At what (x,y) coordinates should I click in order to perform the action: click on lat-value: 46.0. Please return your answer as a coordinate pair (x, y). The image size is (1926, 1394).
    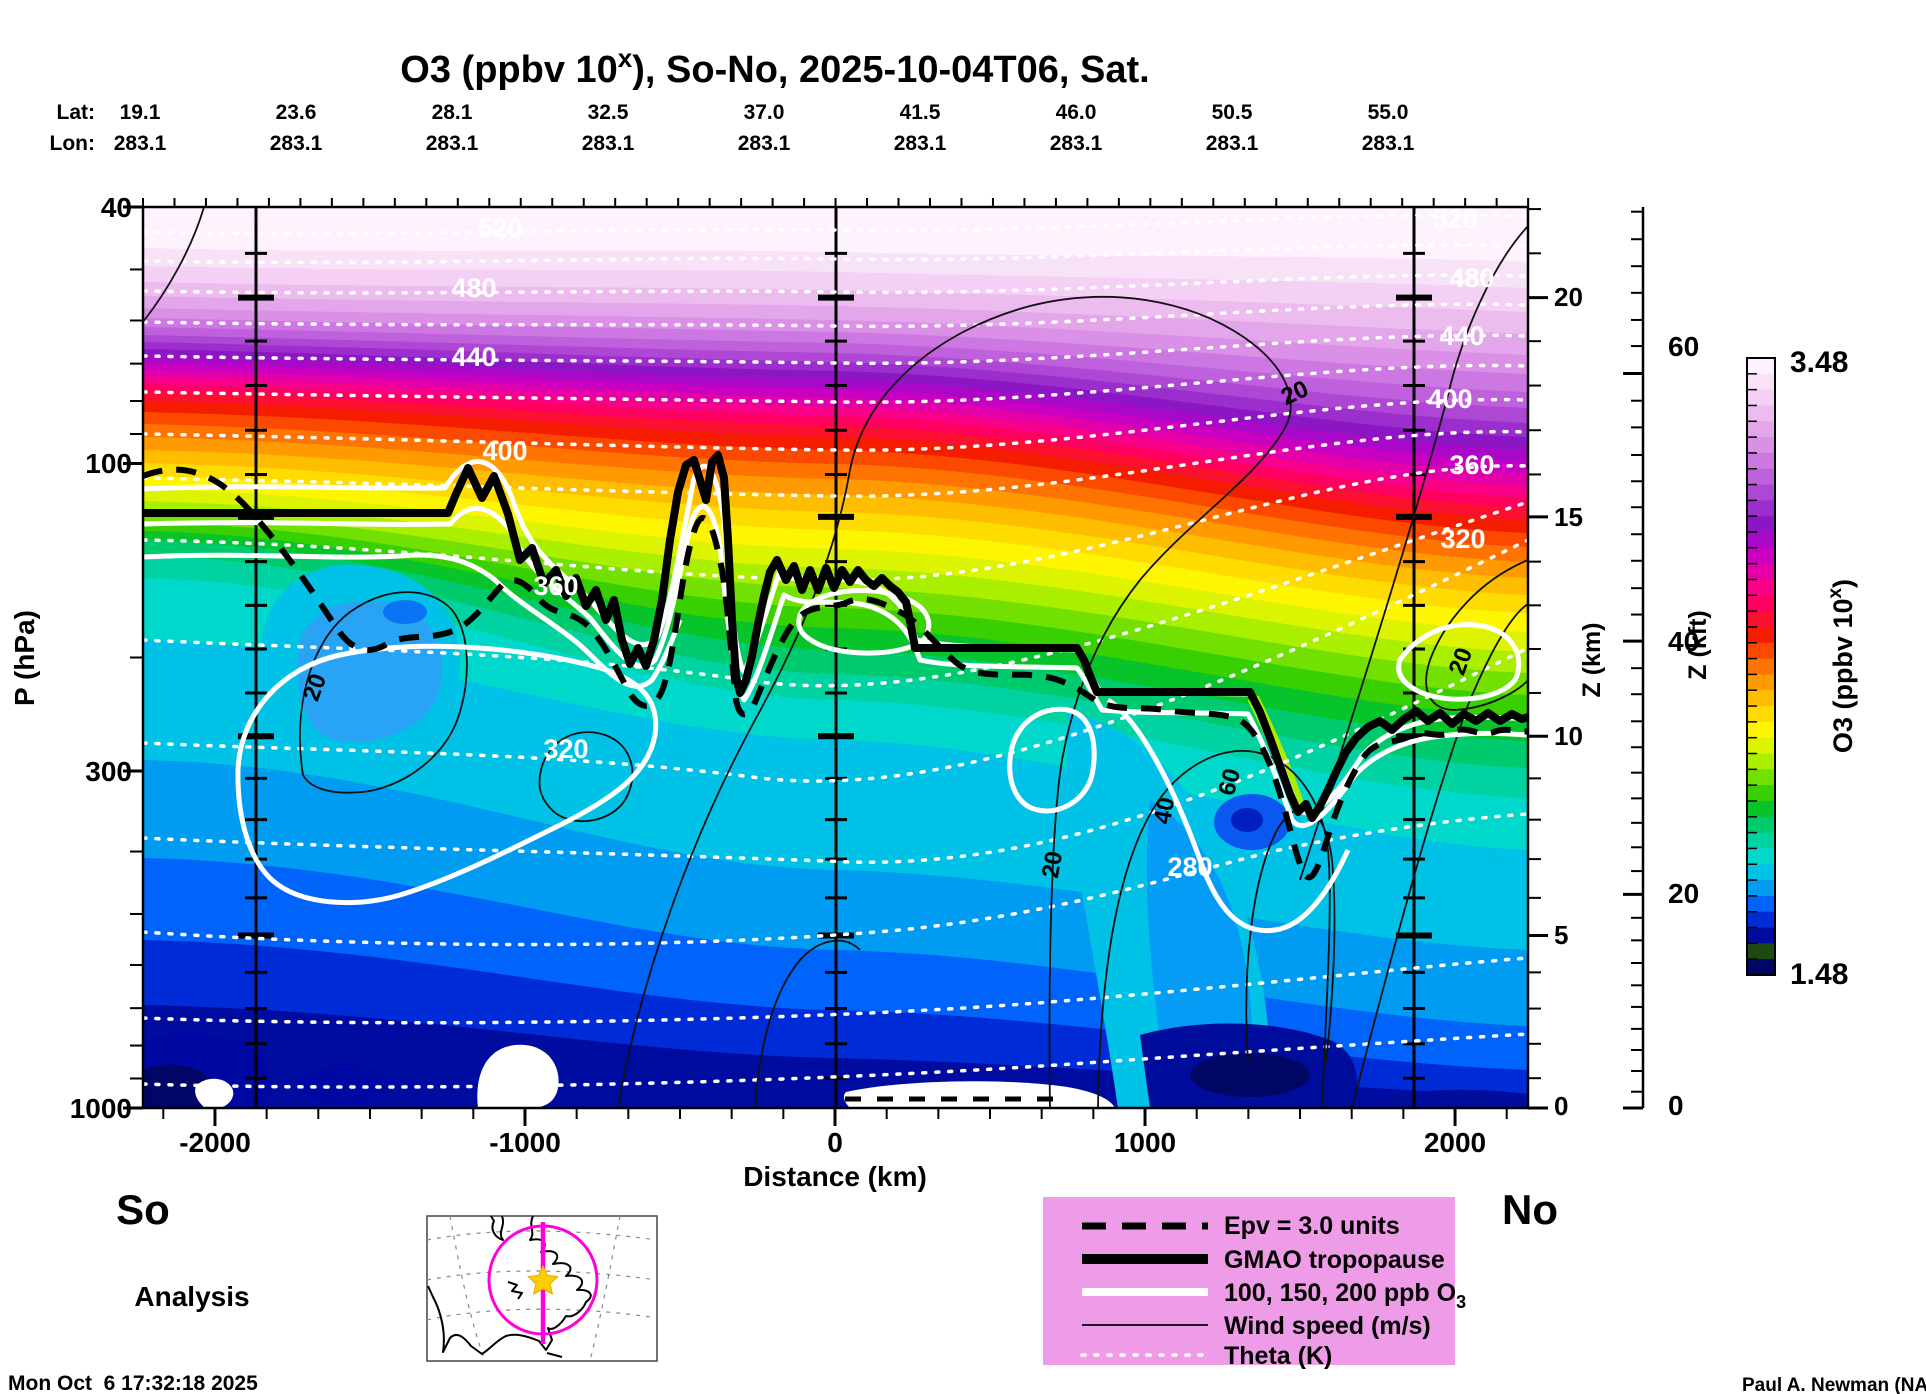
    Looking at the image, I should click on (1076, 112).